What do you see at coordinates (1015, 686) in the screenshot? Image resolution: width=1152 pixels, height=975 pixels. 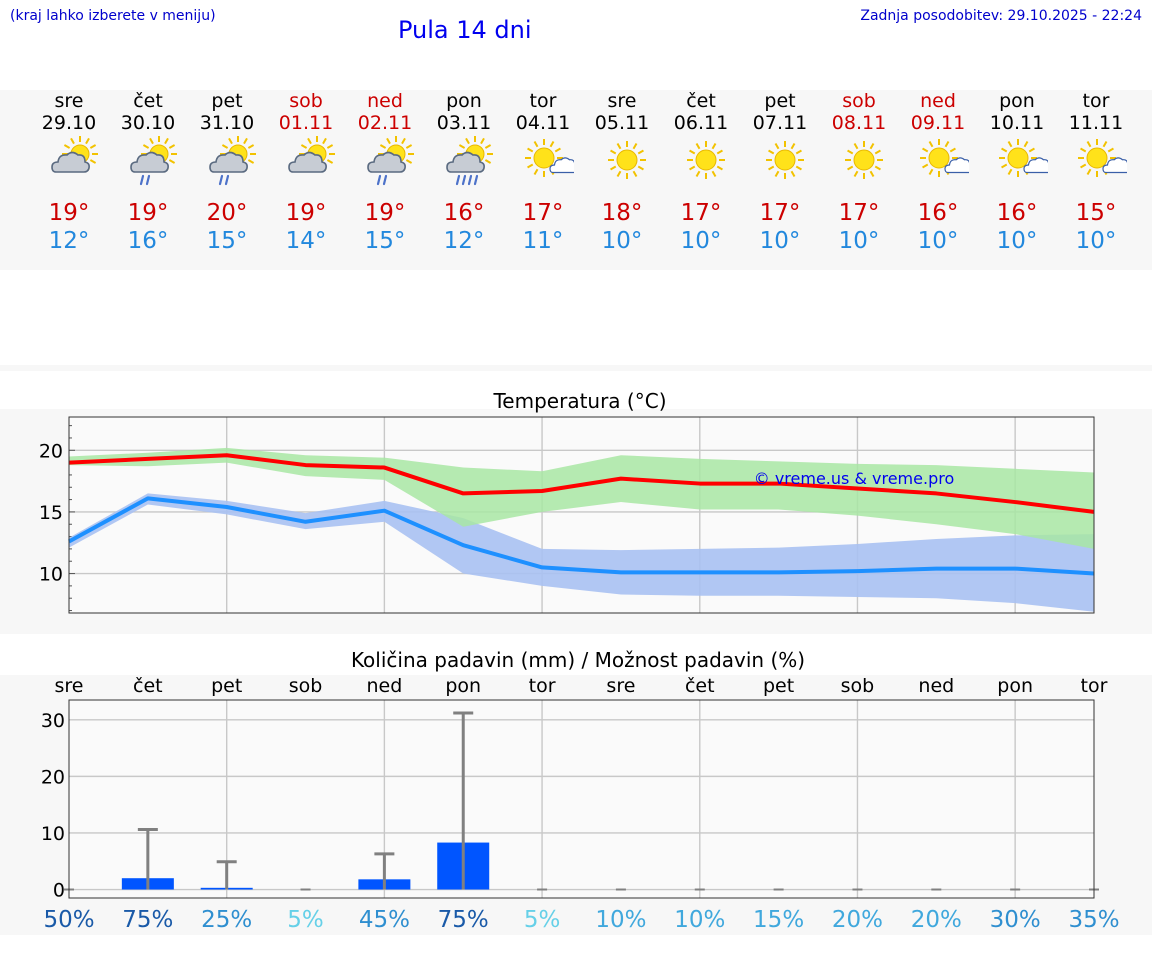 I see `day-category-label: pon` at bounding box center [1015, 686].